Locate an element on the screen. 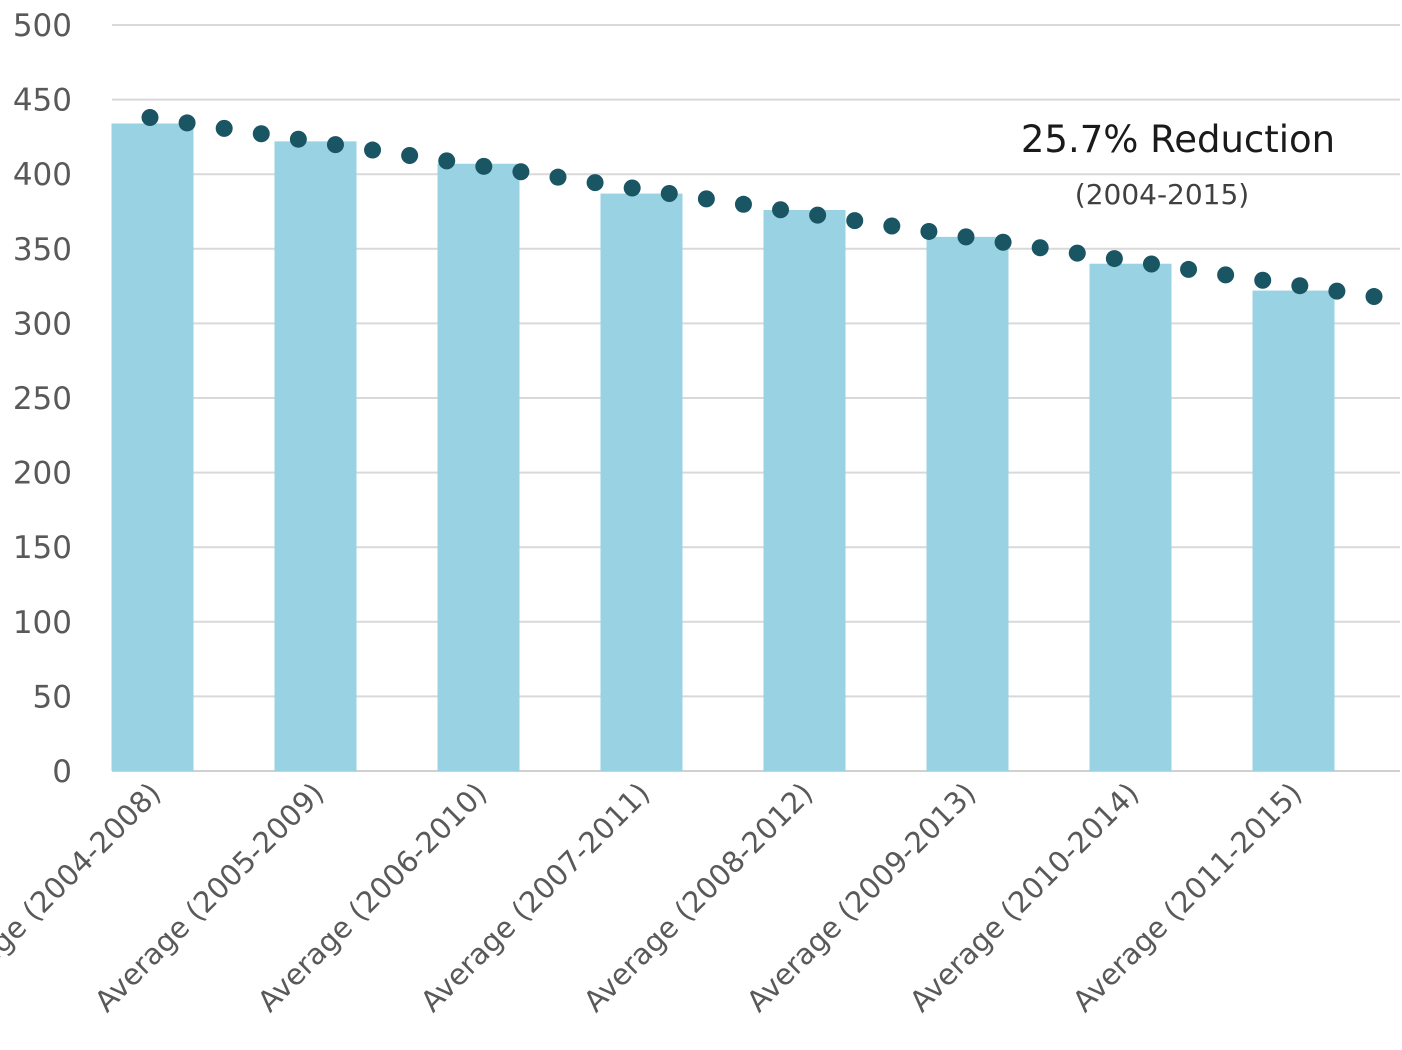  y-tick-label: 300 is located at coordinates (42, 324).